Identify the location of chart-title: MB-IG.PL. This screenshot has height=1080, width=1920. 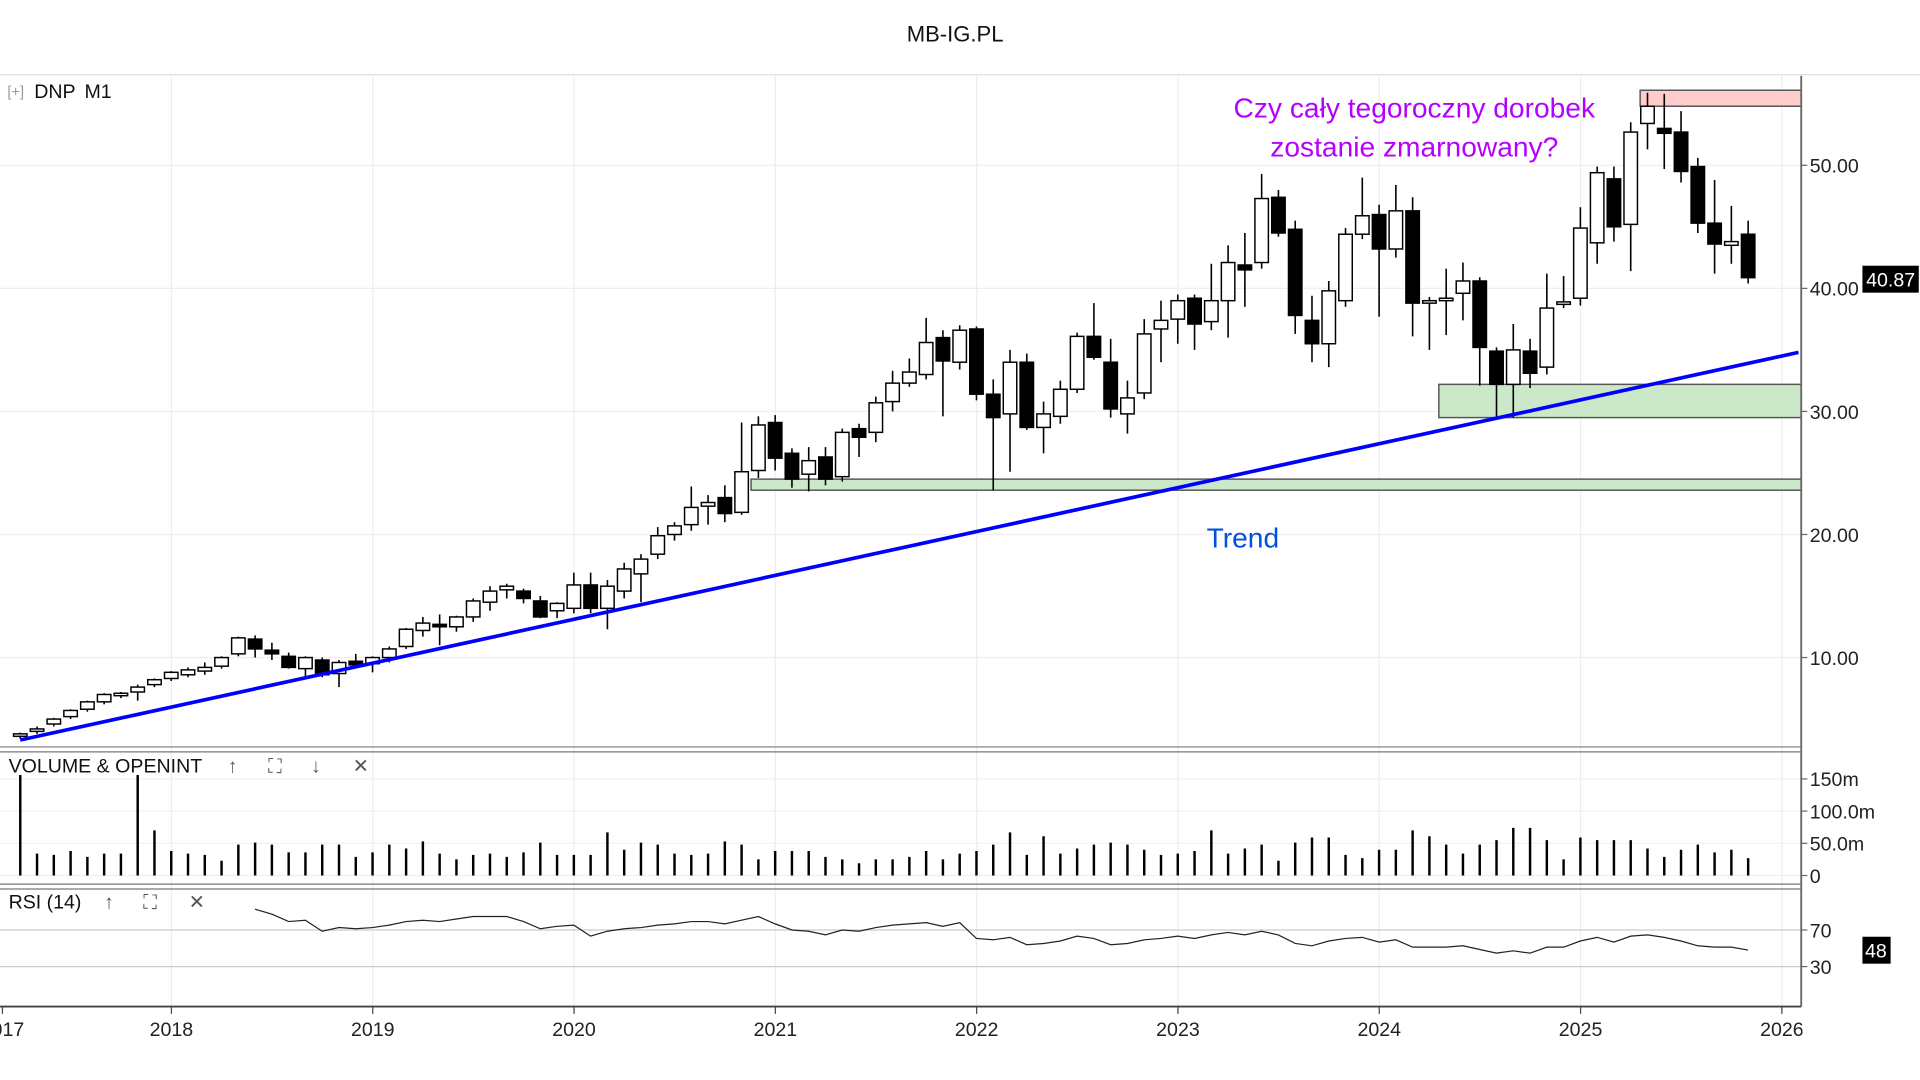
(955, 34).